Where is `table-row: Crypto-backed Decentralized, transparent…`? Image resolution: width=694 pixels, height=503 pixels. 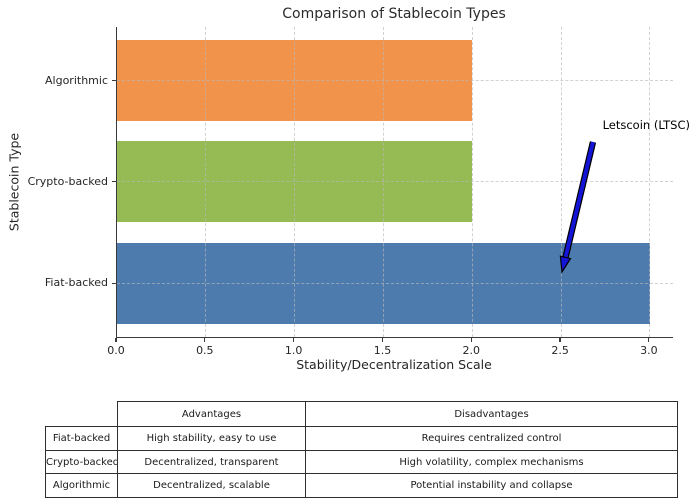 table-row: Crypto-backed Decentralized, transparent… is located at coordinates (361, 462).